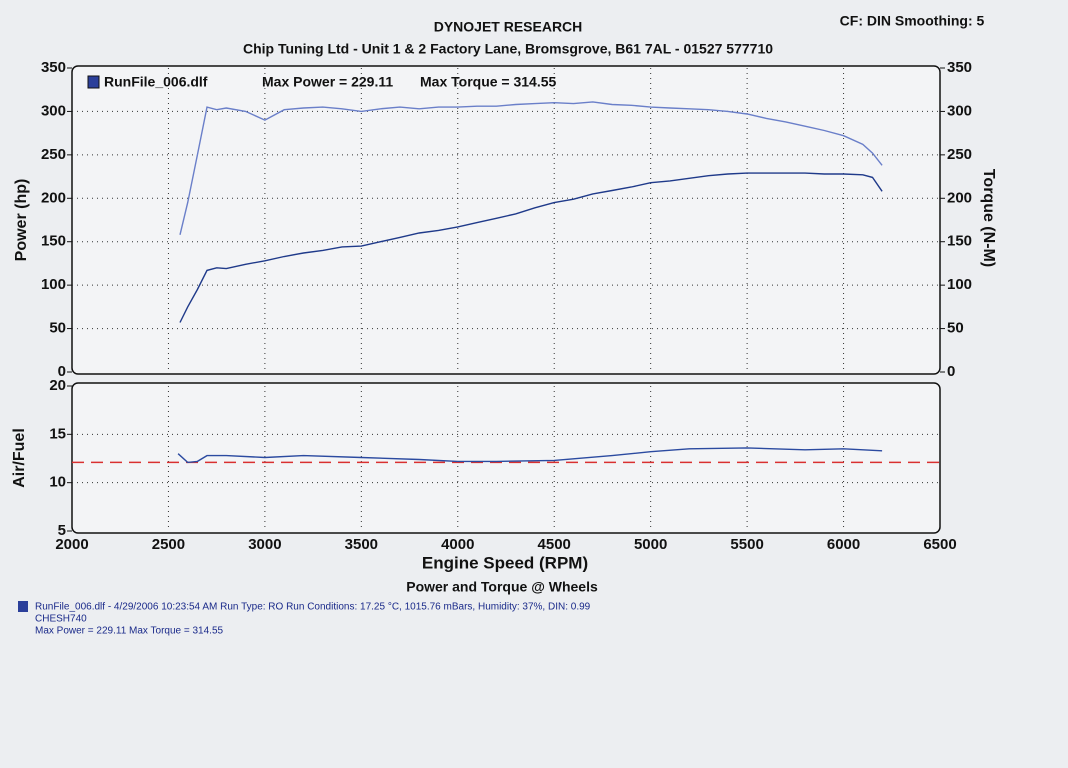 The height and width of the screenshot is (768, 1068). What do you see at coordinates (62, 371) in the screenshot?
I see `y-tick-label: 0` at bounding box center [62, 371].